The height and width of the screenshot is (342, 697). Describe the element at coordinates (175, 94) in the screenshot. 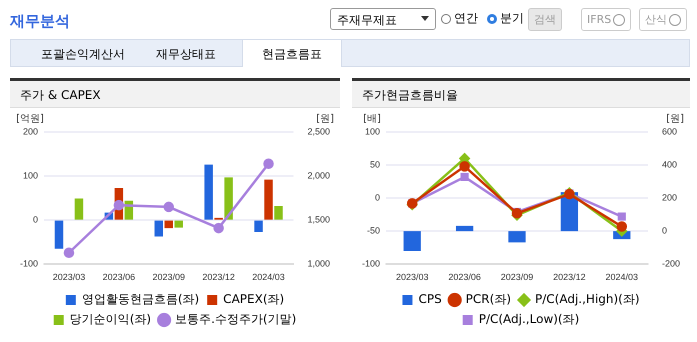

I see `chart-title: 주가 & CAPEX` at that location.